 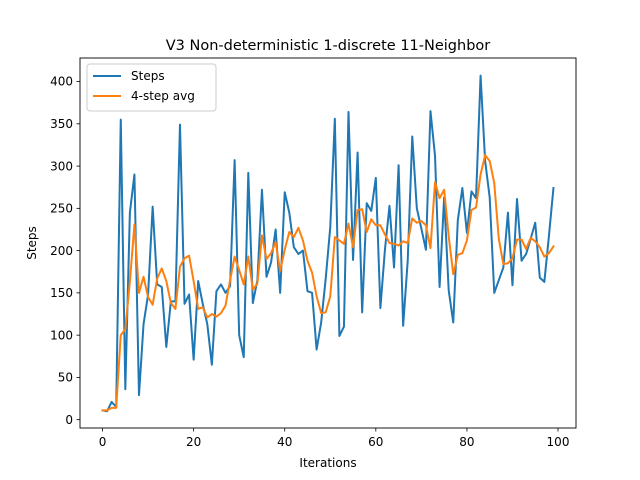 I want to click on y-axis-label: Steps, so click(x=32, y=243).